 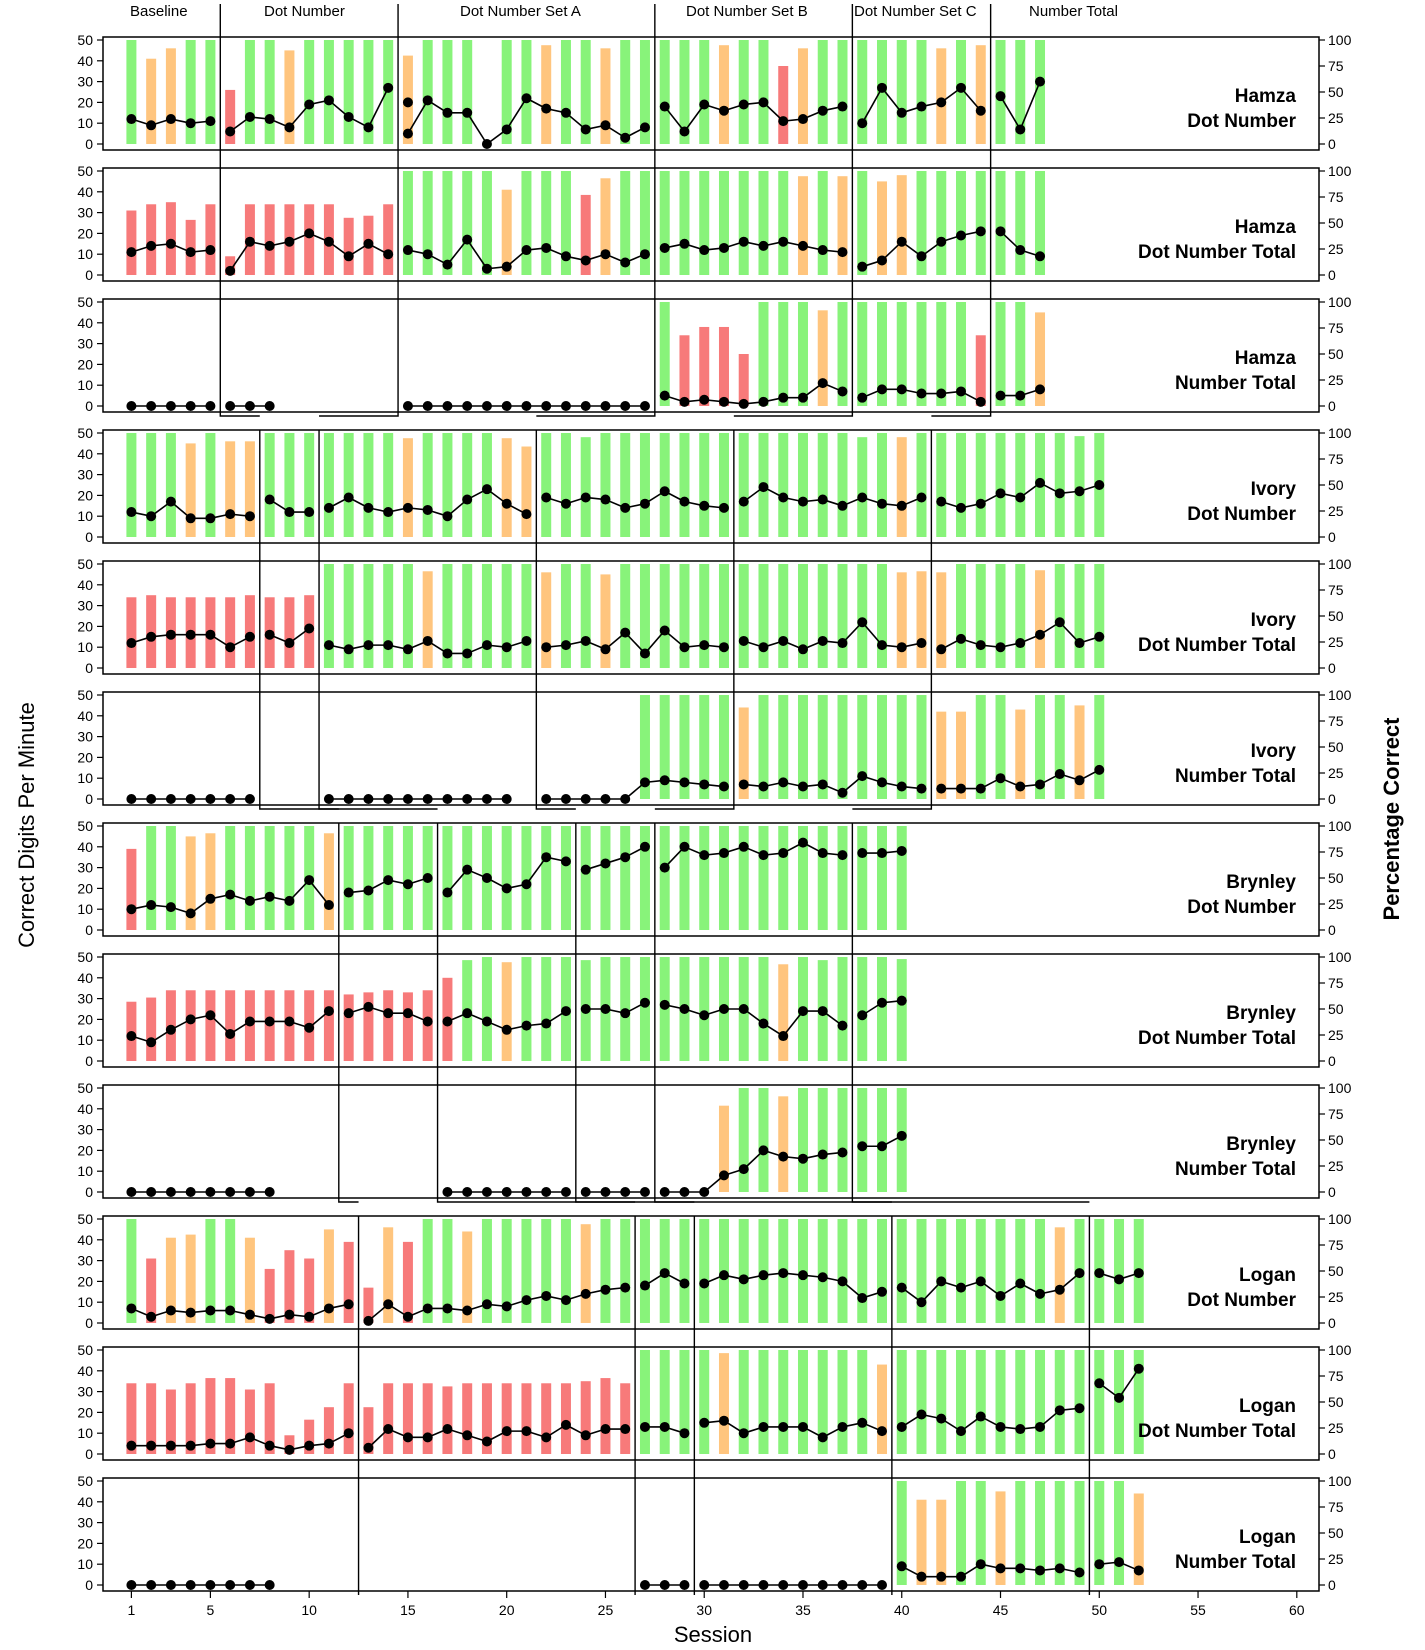 I want to click on phase-change-line, so click(x=239, y=210).